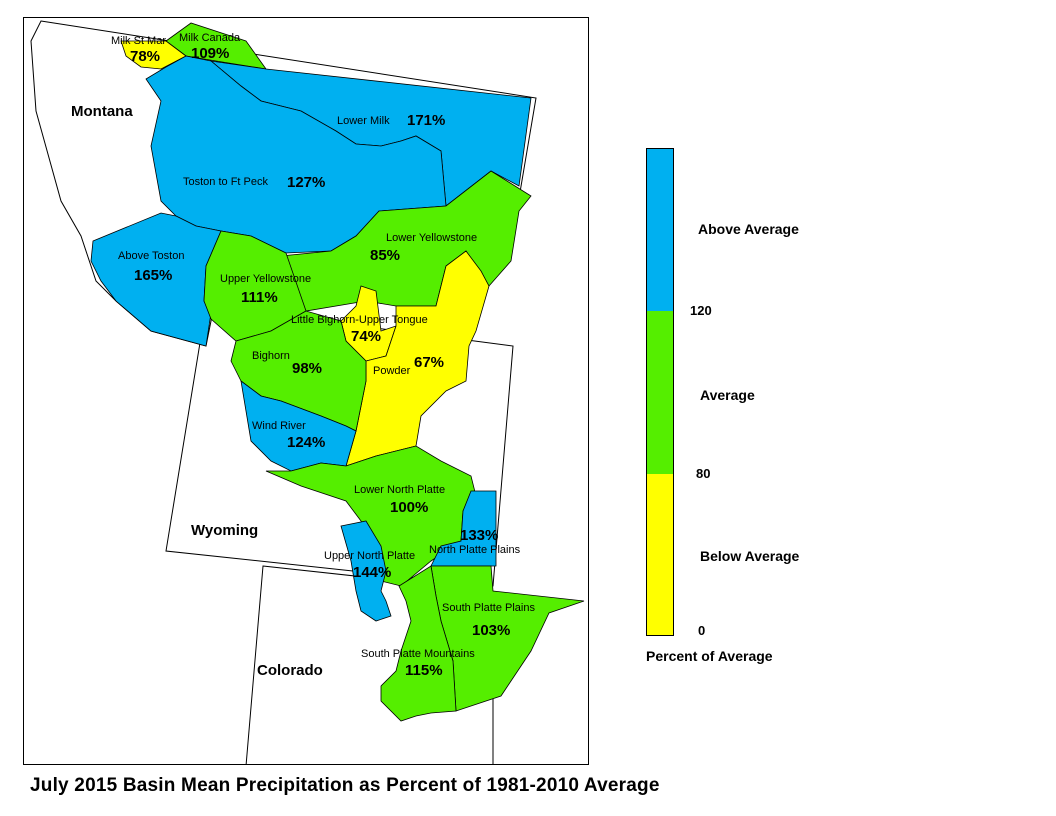  Describe the element at coordinates (366, 336) in the screenshot. I see `basin-value-little-bighorn-upper-tongue: 74%` at that location.